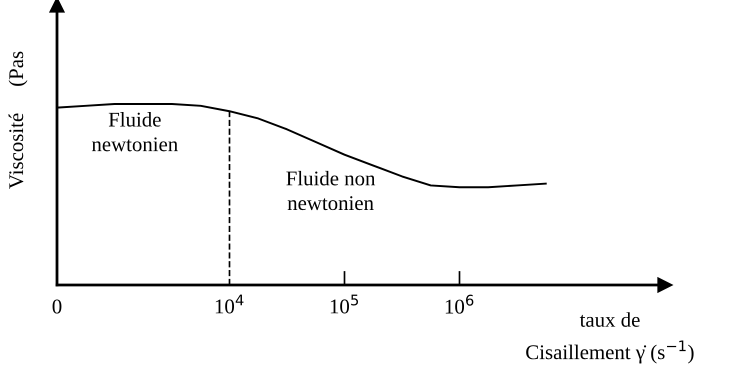 The image size is (737, 376). Describe the element at coordinates (610, 338) in the screenshot. I see `x-axis-title: taux de Cisaillement γ̇ (s$^{−1}$)` at that location.